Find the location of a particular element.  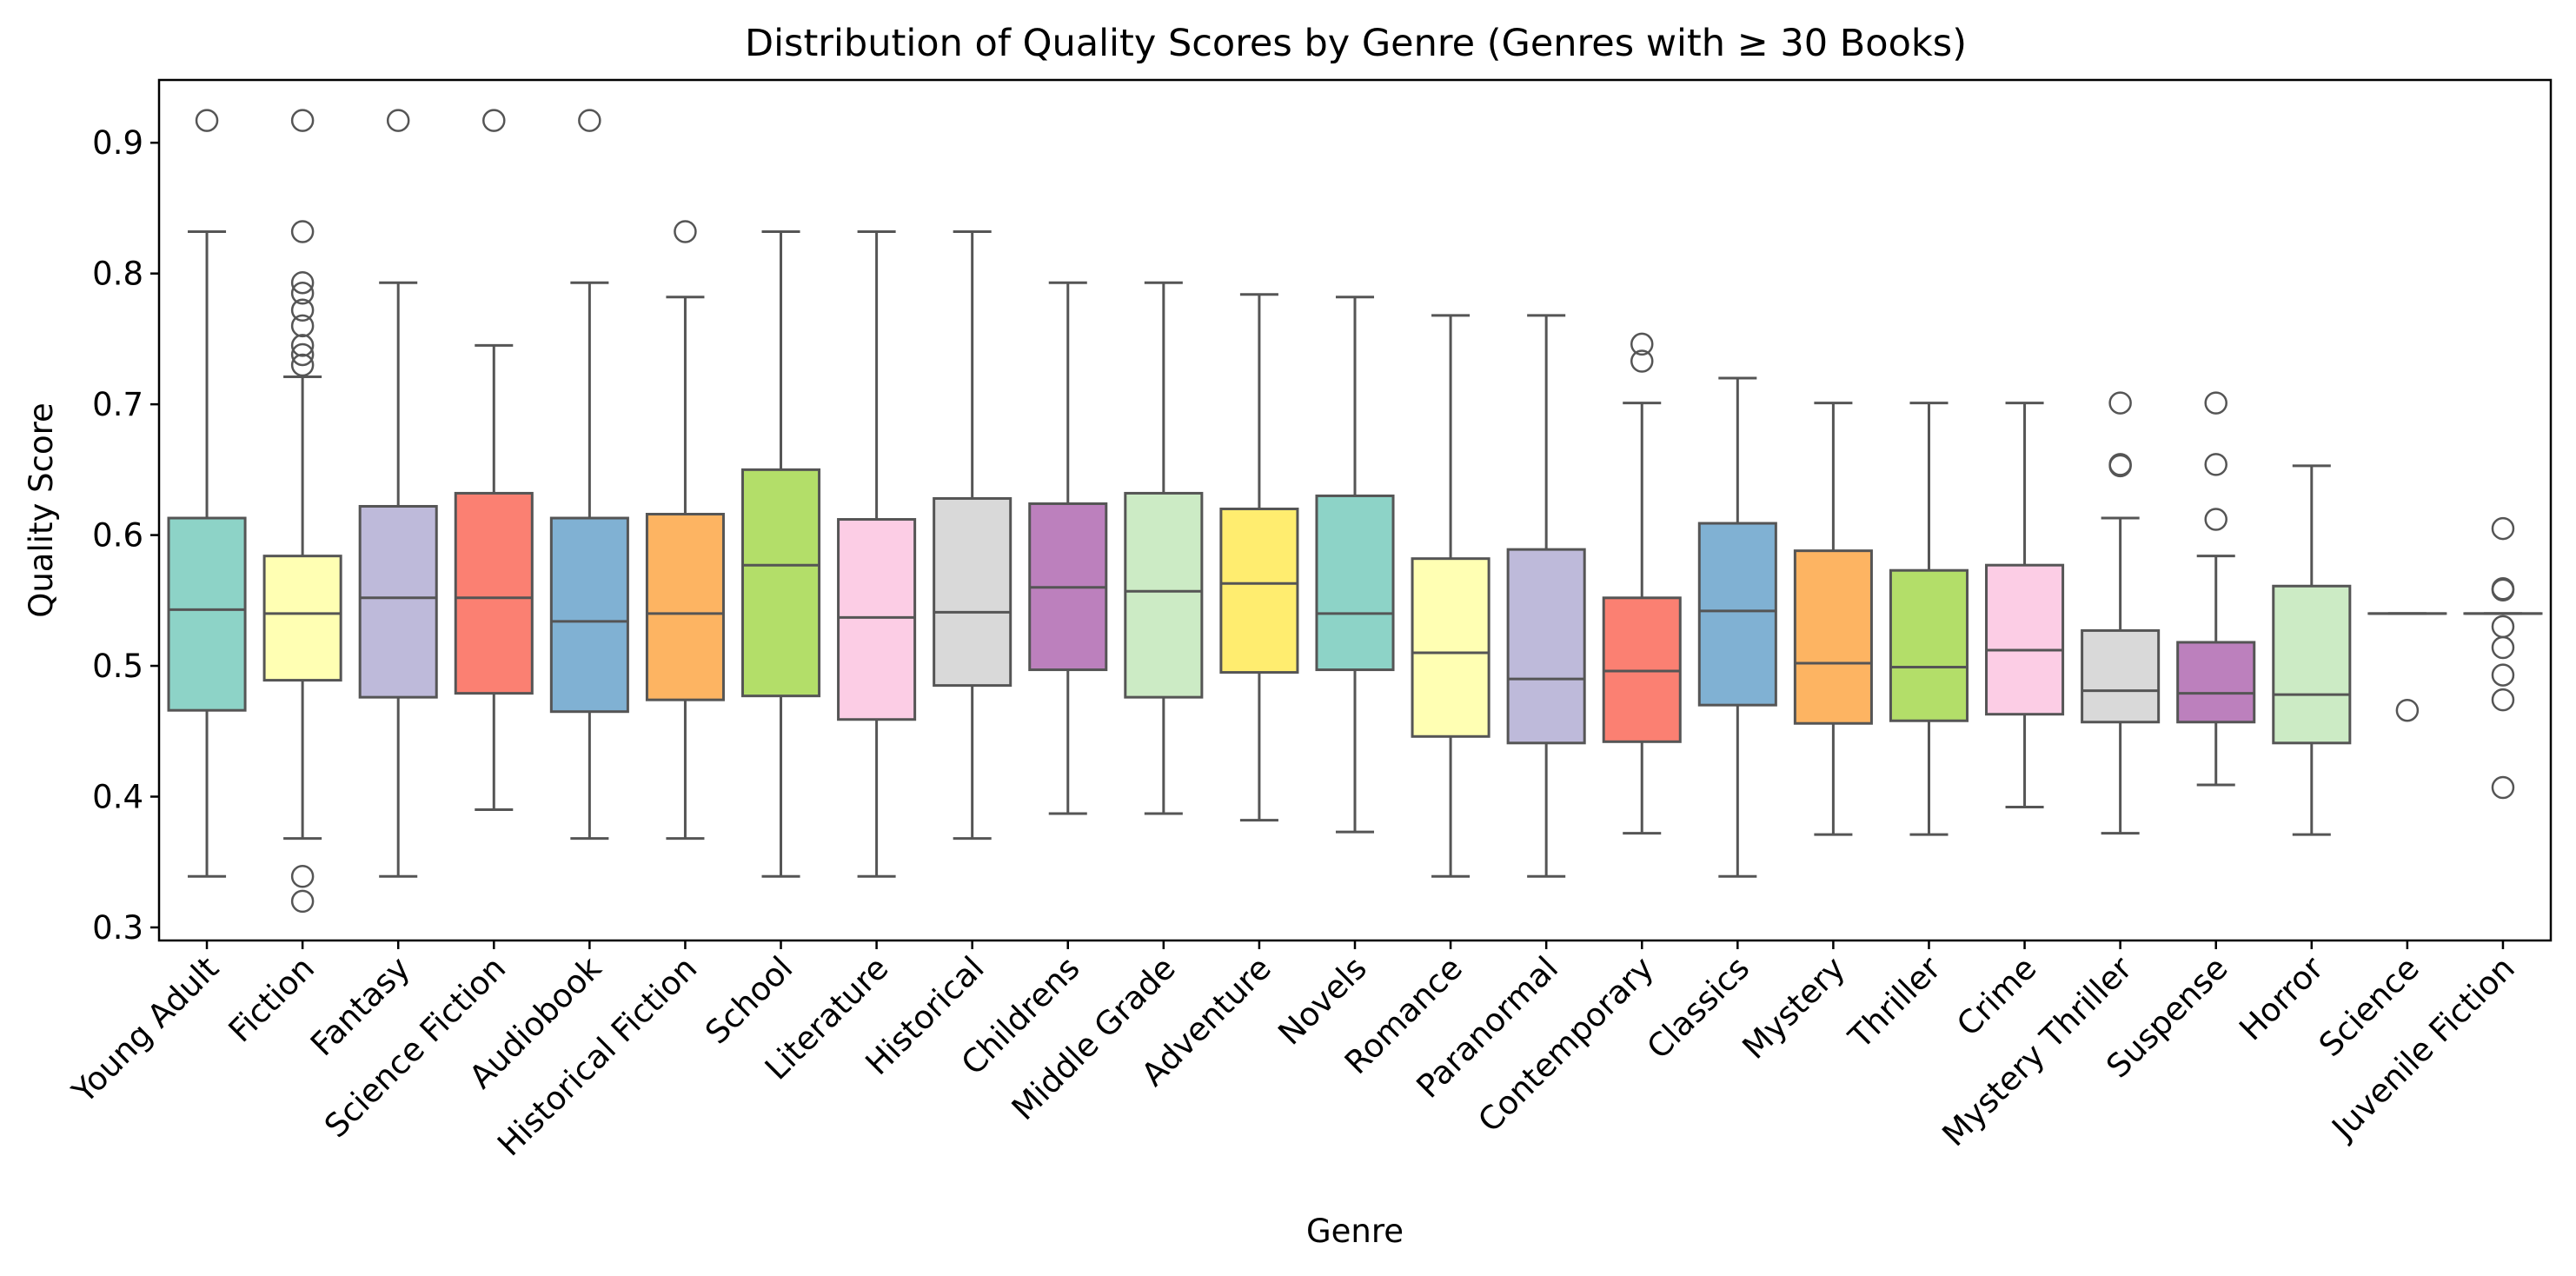

box-classics is located at coordinates (1737, 627).